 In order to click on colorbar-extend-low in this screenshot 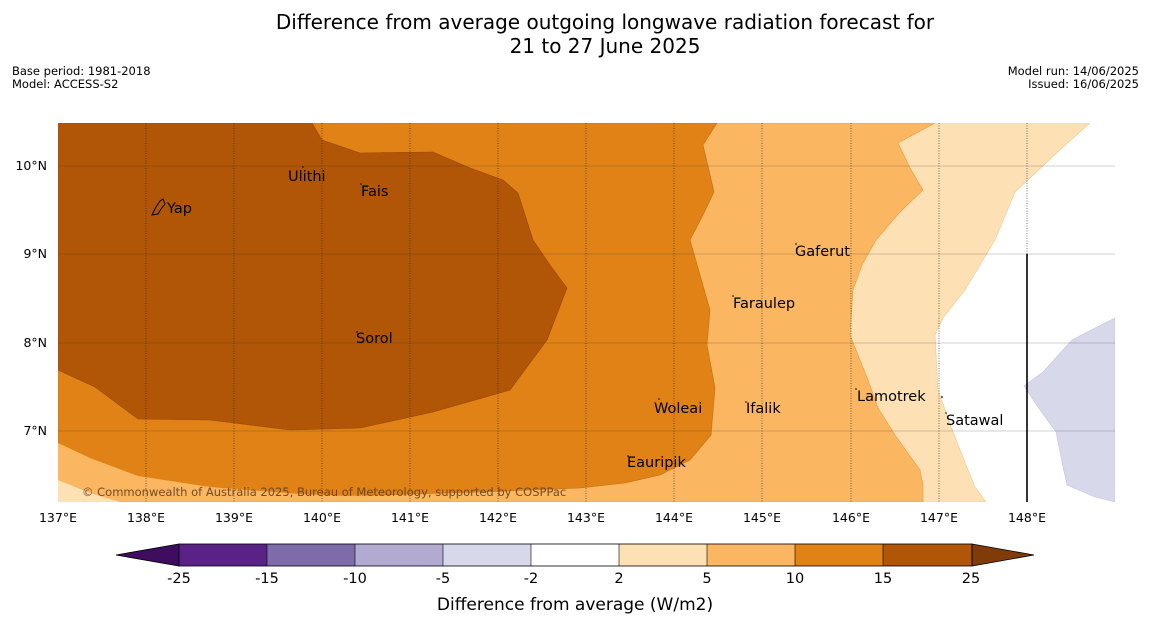, I will do `click(147, 555)`.